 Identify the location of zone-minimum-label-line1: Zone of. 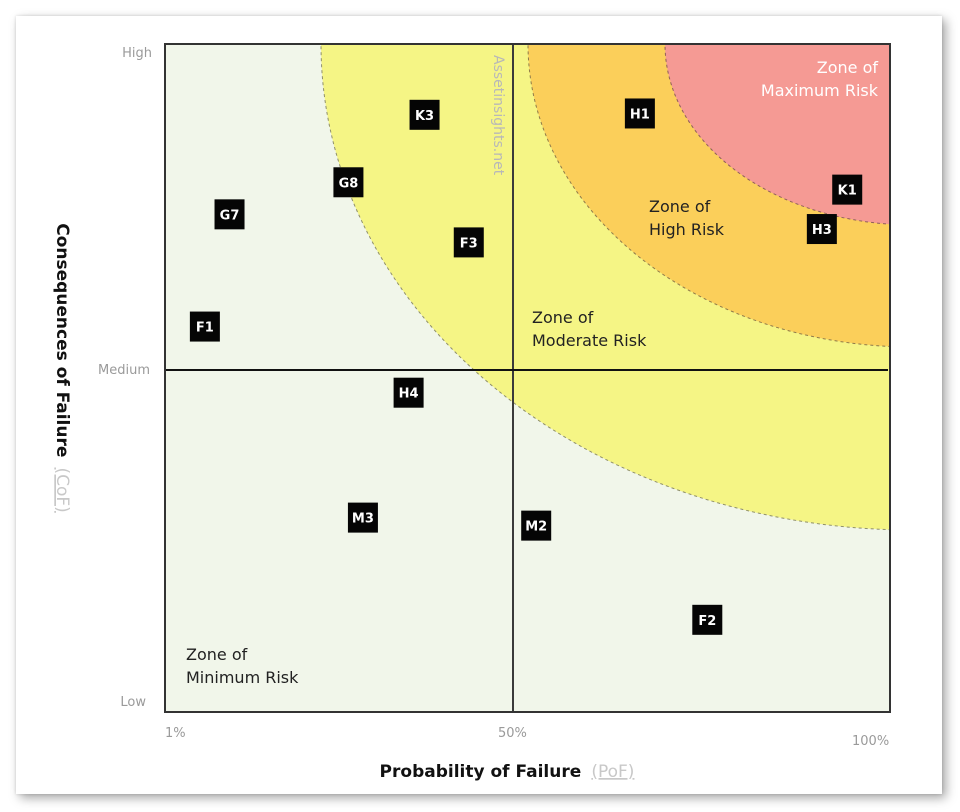
(217, 654).